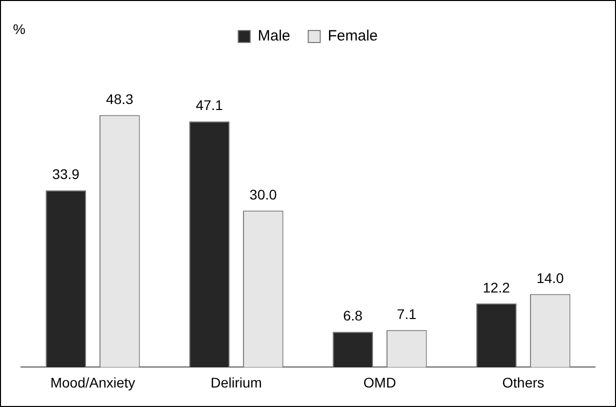 This screenshot has height=407, width=616. I want to click on x-tick-label: Others, so click(523, 382).